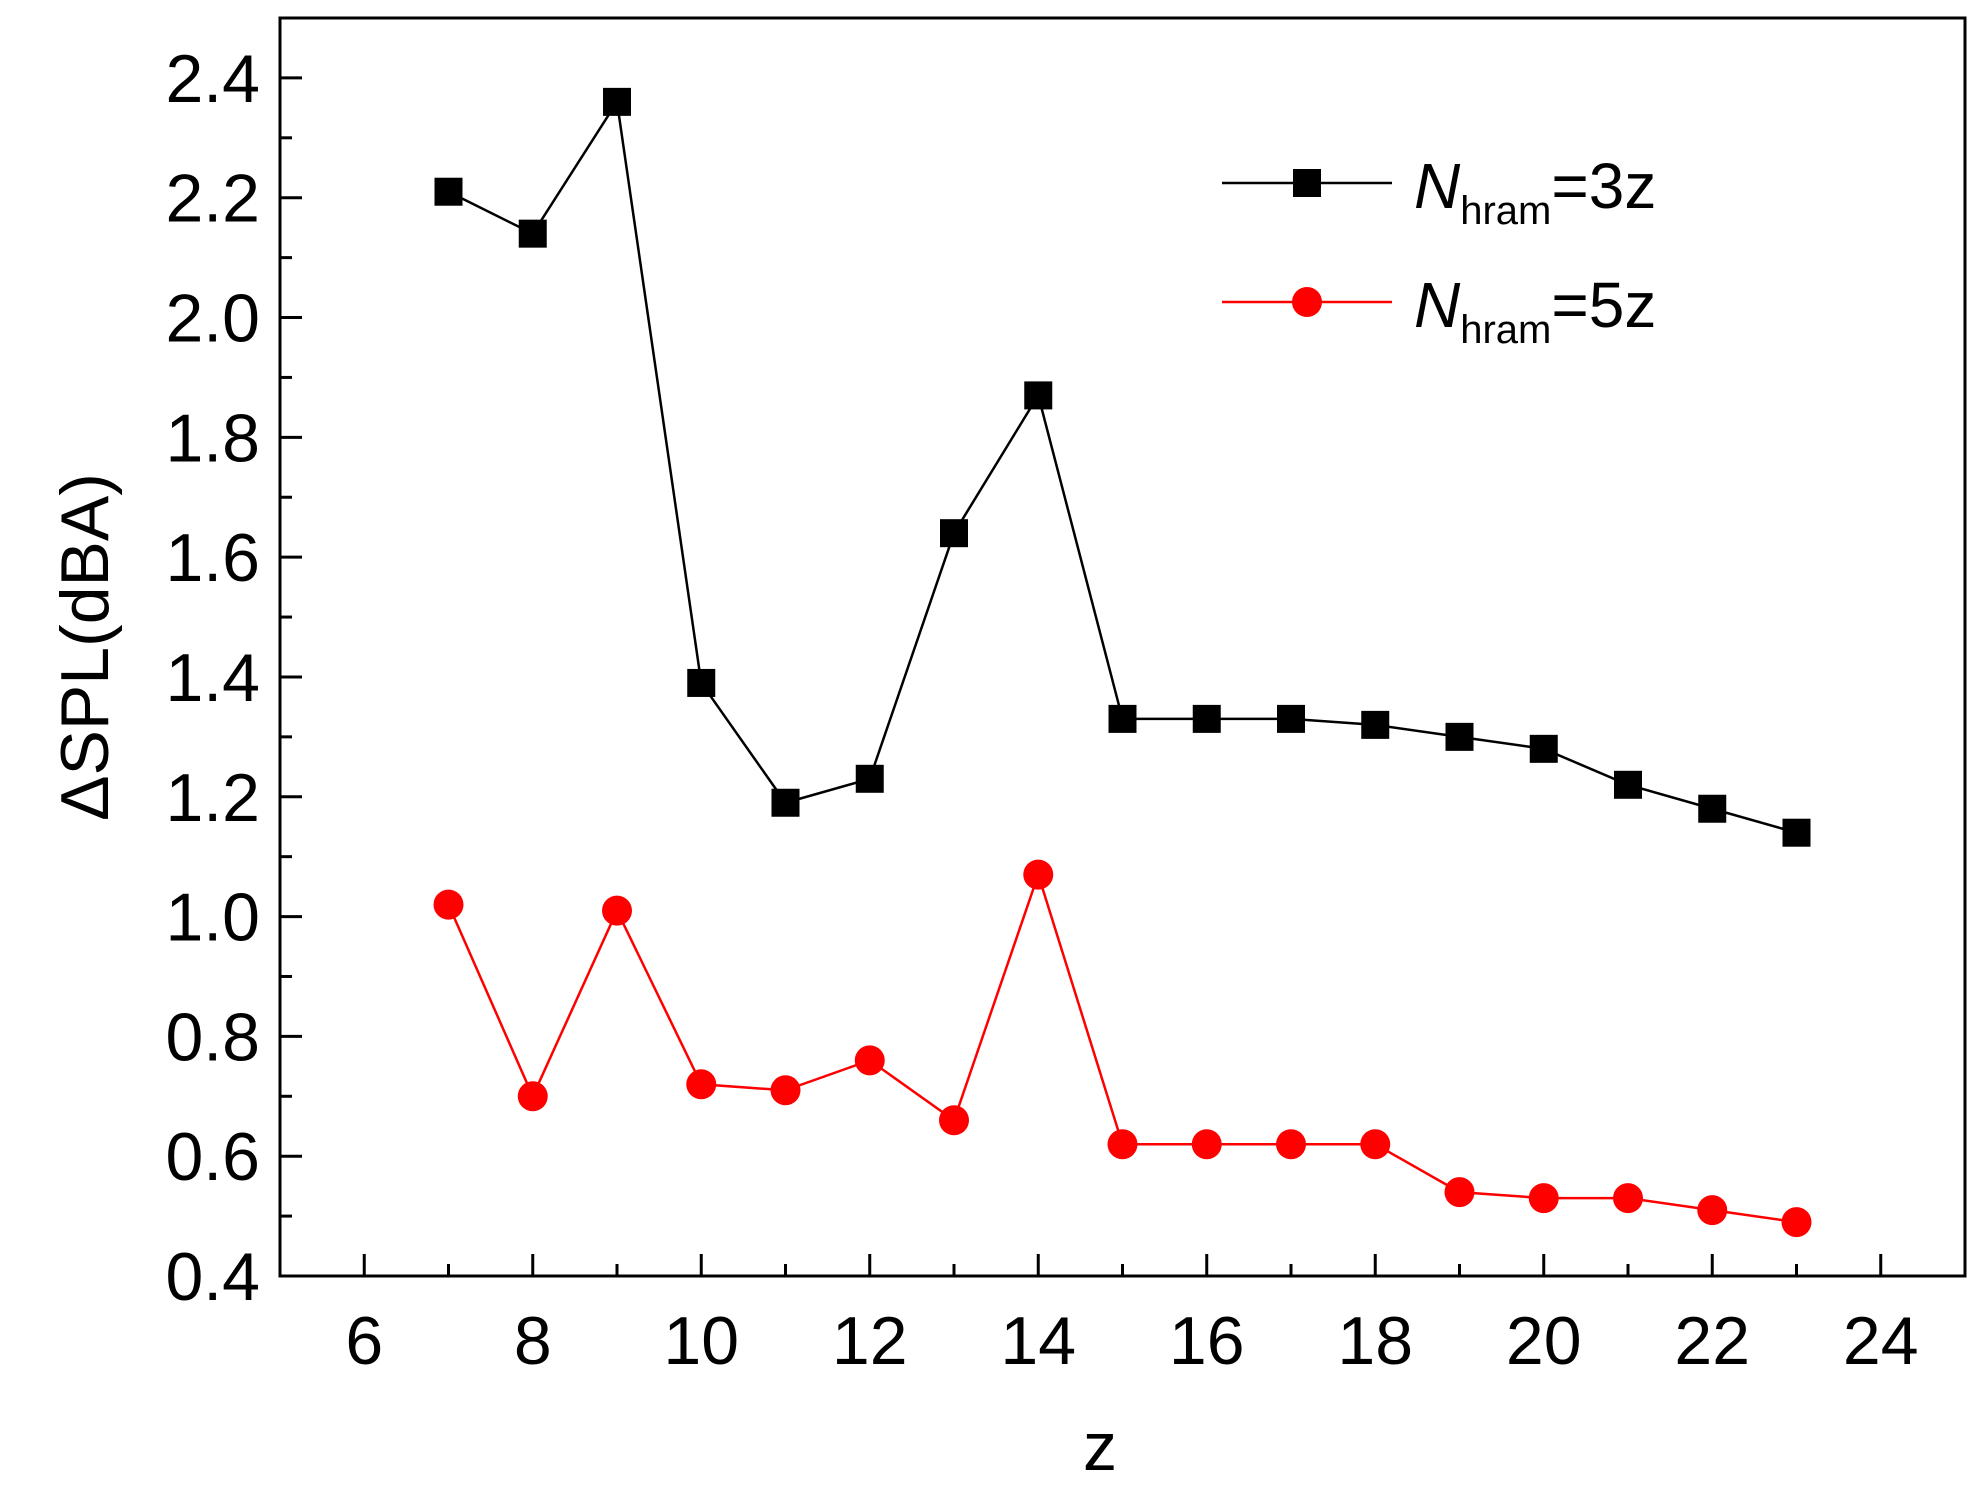  What do you see at coordinates (701, 1341) in the screenshot?
I see `x-tick-label-10: 10` at bounding box center [701, 1341].